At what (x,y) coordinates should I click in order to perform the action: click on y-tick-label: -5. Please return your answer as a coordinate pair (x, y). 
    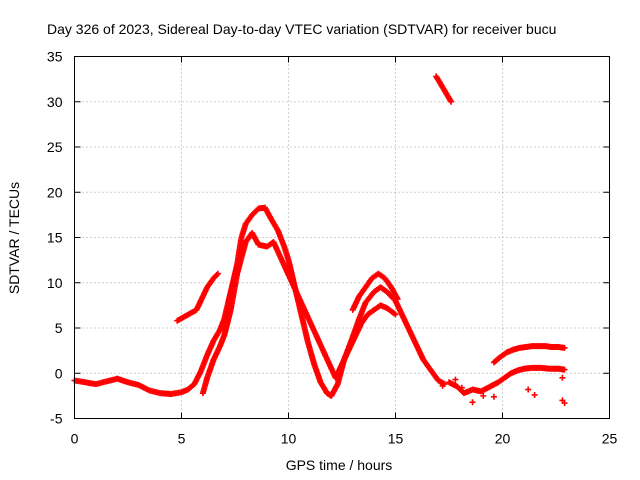
    Looking at the image, I should click on (56, 419).